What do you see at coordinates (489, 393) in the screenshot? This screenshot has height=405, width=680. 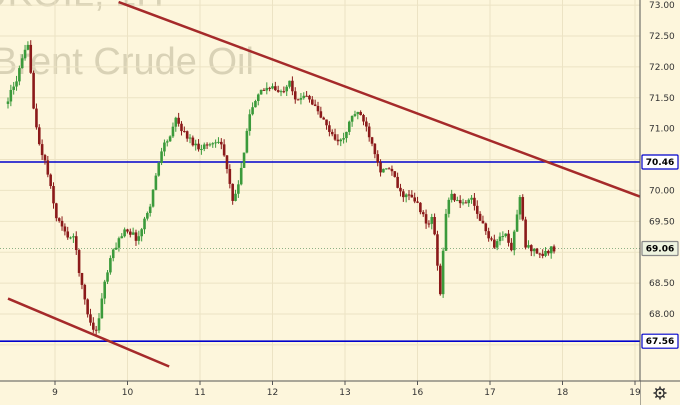 I see `x-tick-label: 17` at bounding box center [489, 393].